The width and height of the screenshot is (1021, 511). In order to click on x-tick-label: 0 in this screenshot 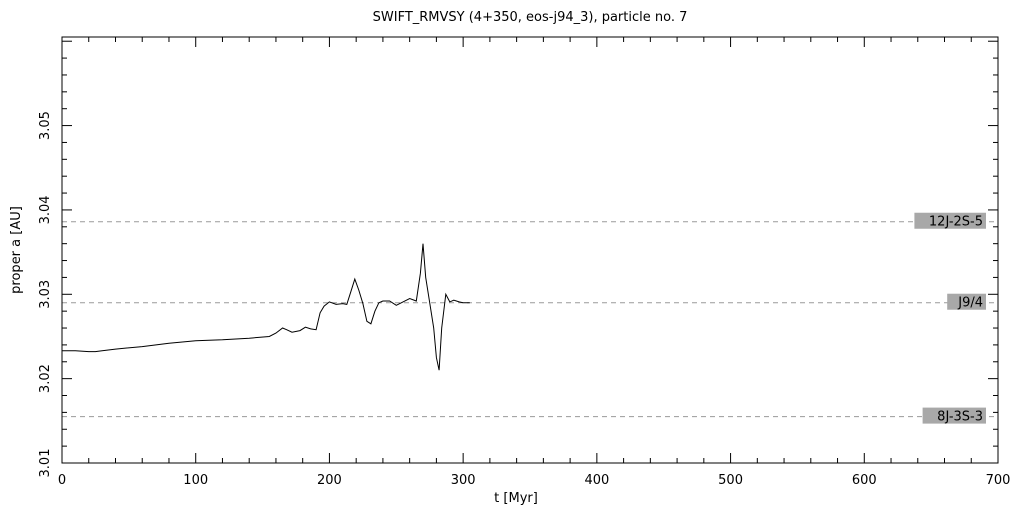, I will do `click(62, 480)`.